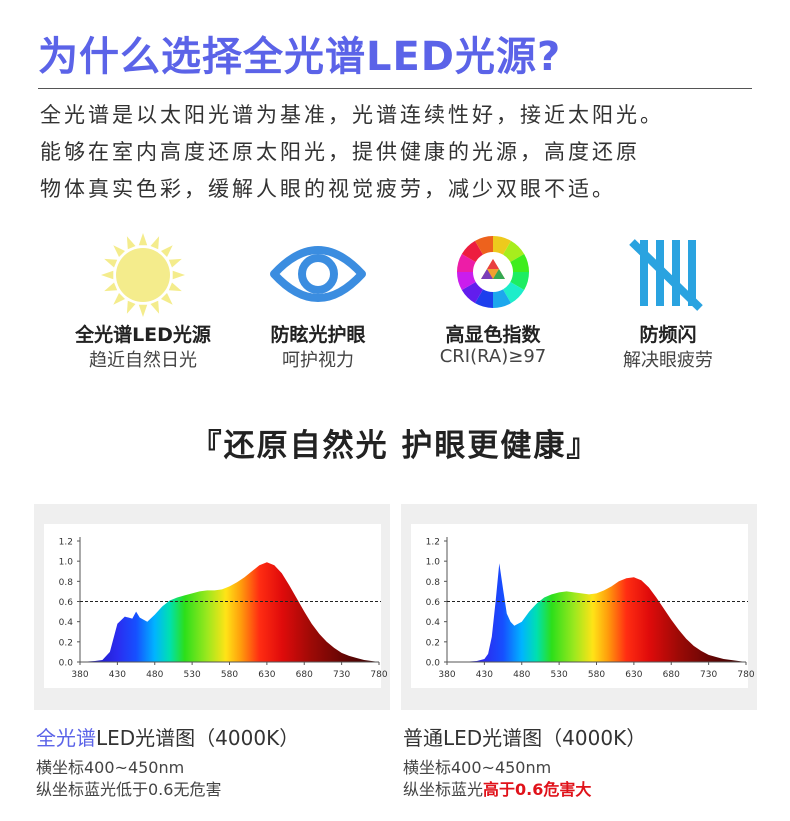  I want to click on chart-note-full: 横坐标400~450nm 纵坐标蓝光低于0.6无危害, so click(128, 779).